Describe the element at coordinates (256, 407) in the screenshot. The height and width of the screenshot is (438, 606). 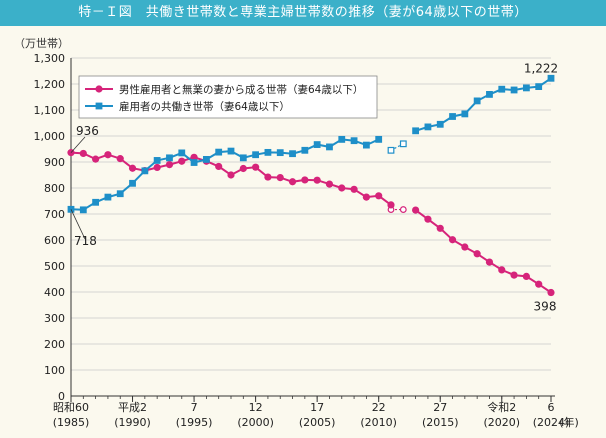
I see `x-tick-label: 12` at that location.